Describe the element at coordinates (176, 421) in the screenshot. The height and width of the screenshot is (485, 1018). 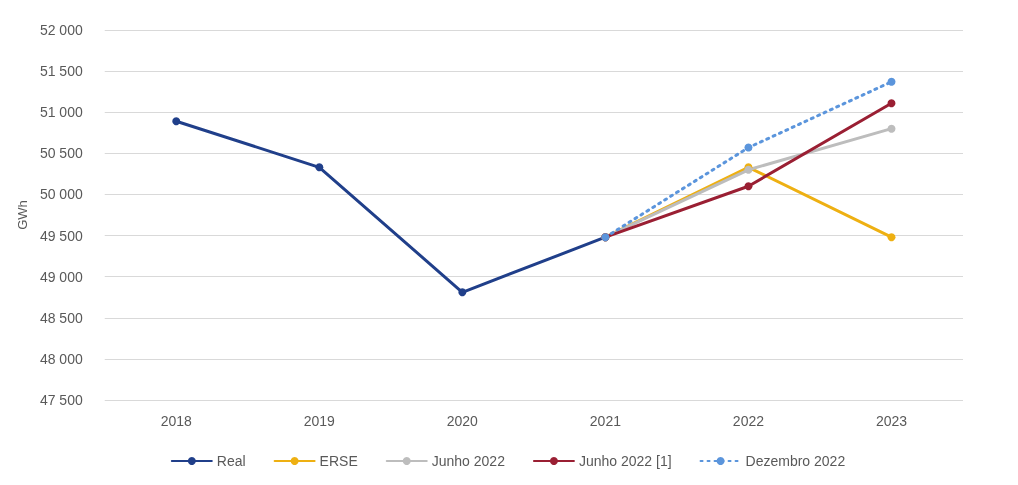
I see `x-tick-label: 2018` at that location.